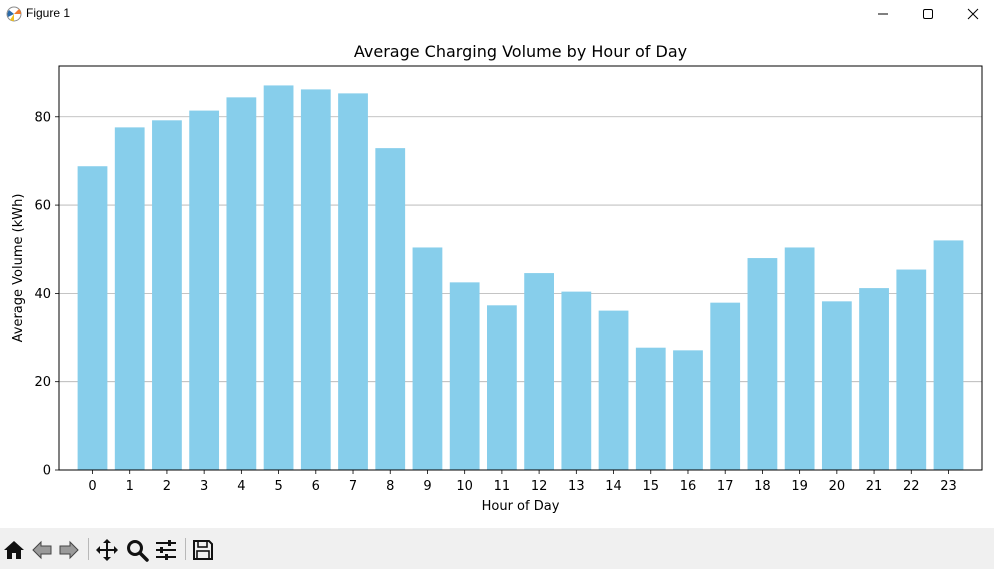 Image resolution: width=994 pixels, height=569 pixels. What do you see at coordinates (92, 486) in the screenshot?
I see `x-tick-label: 0` at bounding box center [92, 486].